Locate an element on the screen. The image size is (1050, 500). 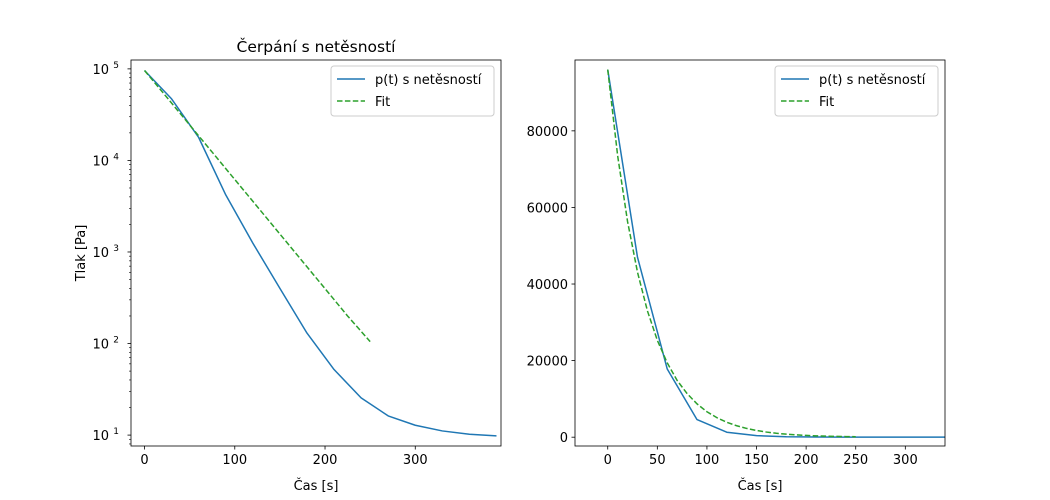
chart-1-y-tick-label-exponent: 3 is located at coordinates (116, 249).